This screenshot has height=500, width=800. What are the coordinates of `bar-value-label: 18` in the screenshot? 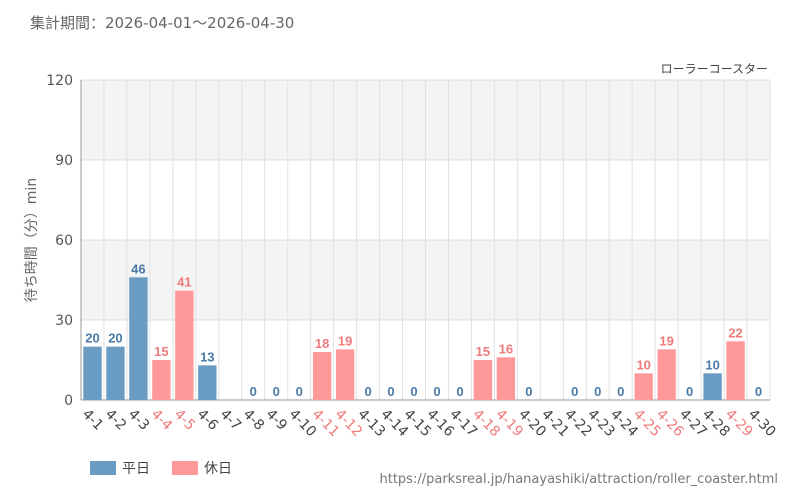 It's located at (322, 343).